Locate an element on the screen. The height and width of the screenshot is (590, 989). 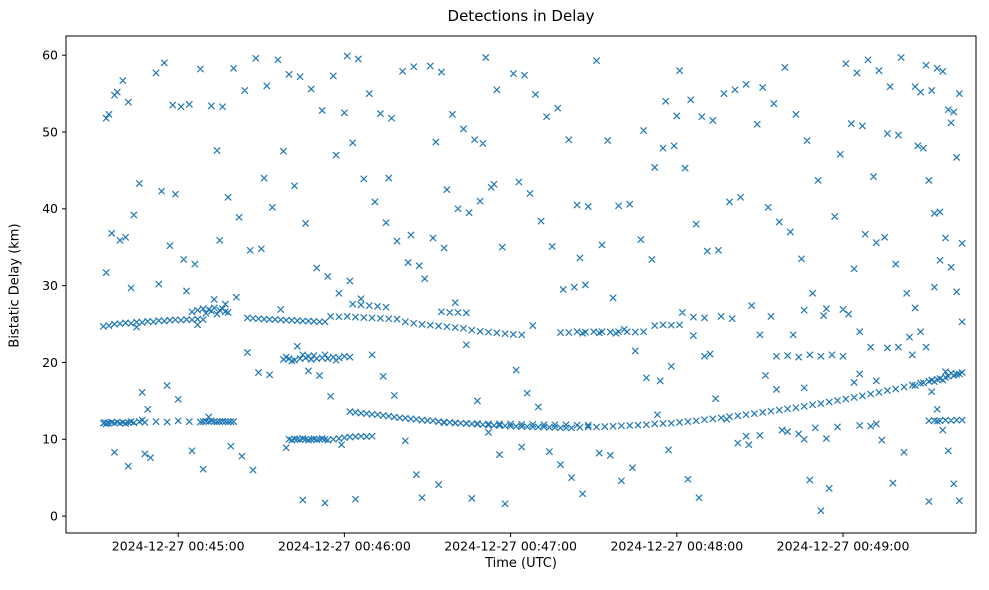
x-tick-label: 2024-12-27 00:45:00 is located at coordinates (178, 546).